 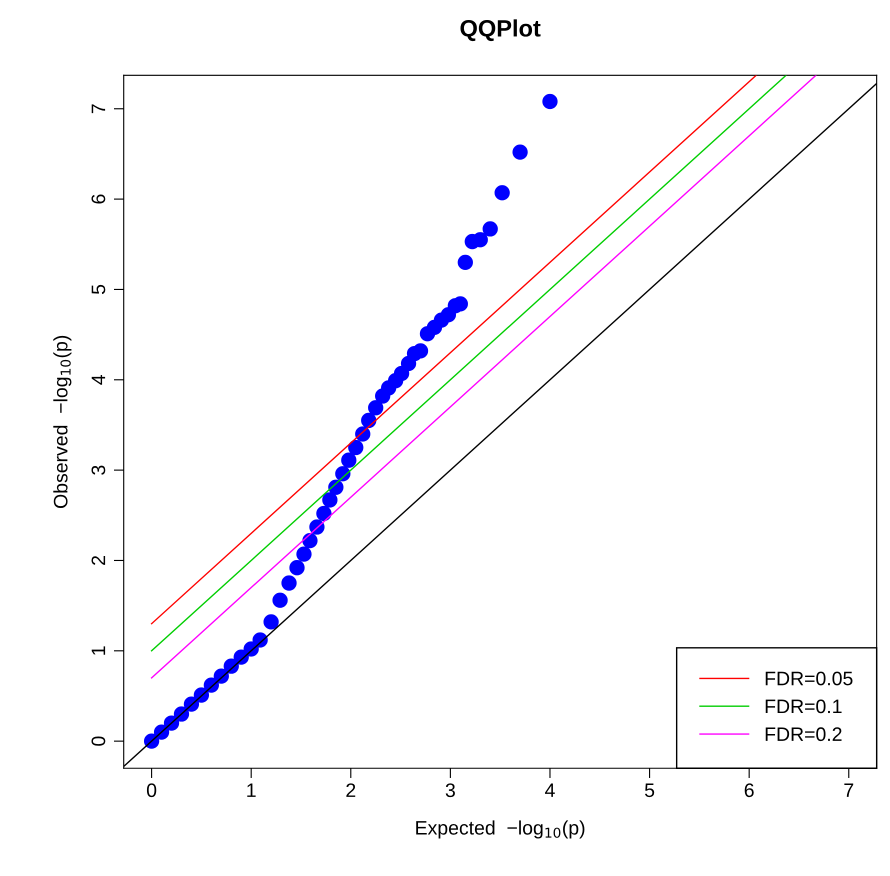 What do you see at coordinates (151, 790) in the screenshot?
I see `x-tick-label: 0` at bounding box center [151, 790].